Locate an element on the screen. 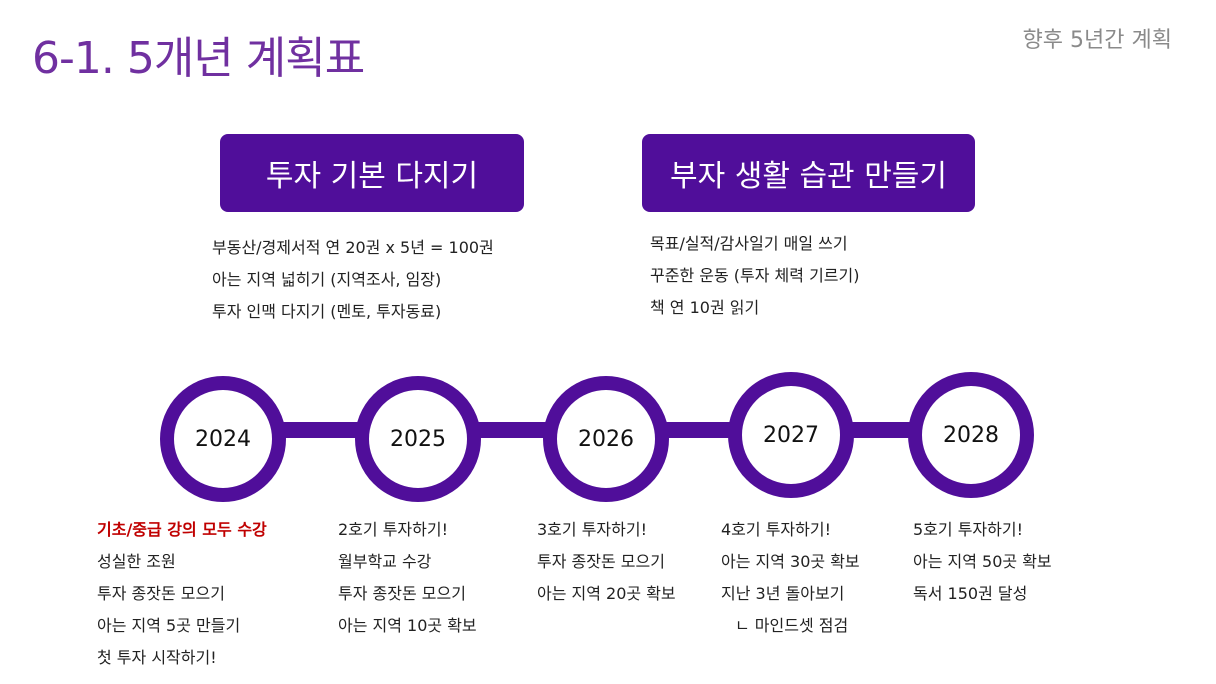 The image size is (1216, 684). list-item: 성실한 조원 is located at coordinates (136, 561).